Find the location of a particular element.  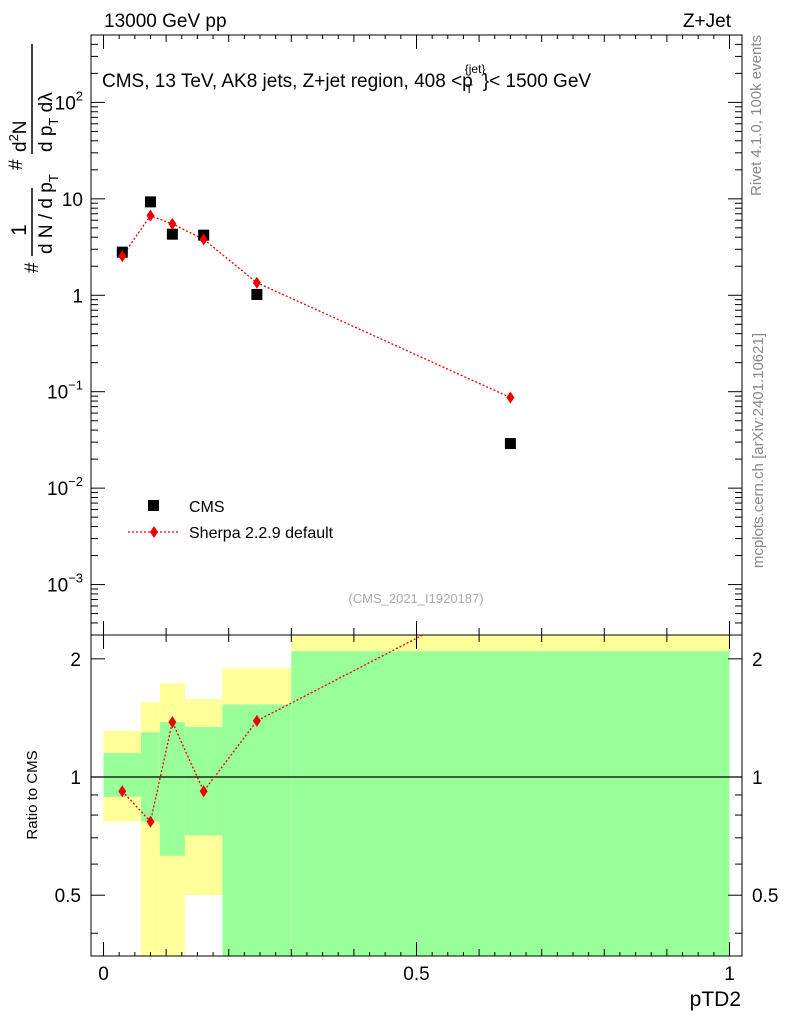

x-tick-label: 0.5 is located at coordinates (416, 974).